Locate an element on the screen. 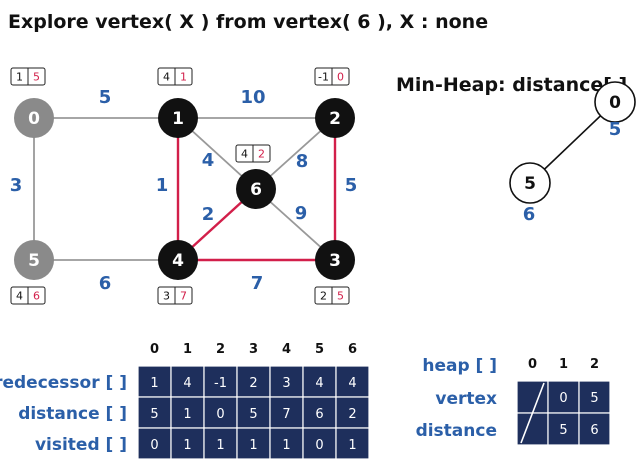 The height and width of the screenshot is (469, 638). heap-slot0-slash is located at coordinates (532, 413).